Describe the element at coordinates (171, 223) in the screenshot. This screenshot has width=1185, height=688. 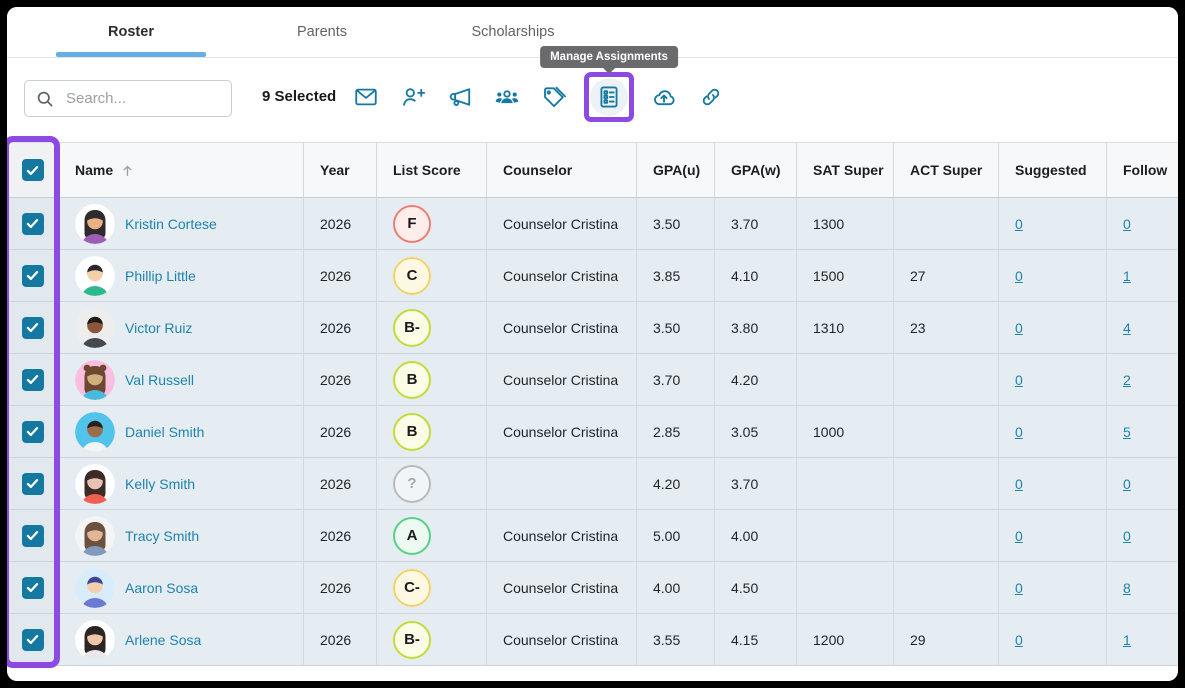
I see `student-name-link: Kristin Cortese` at that location.